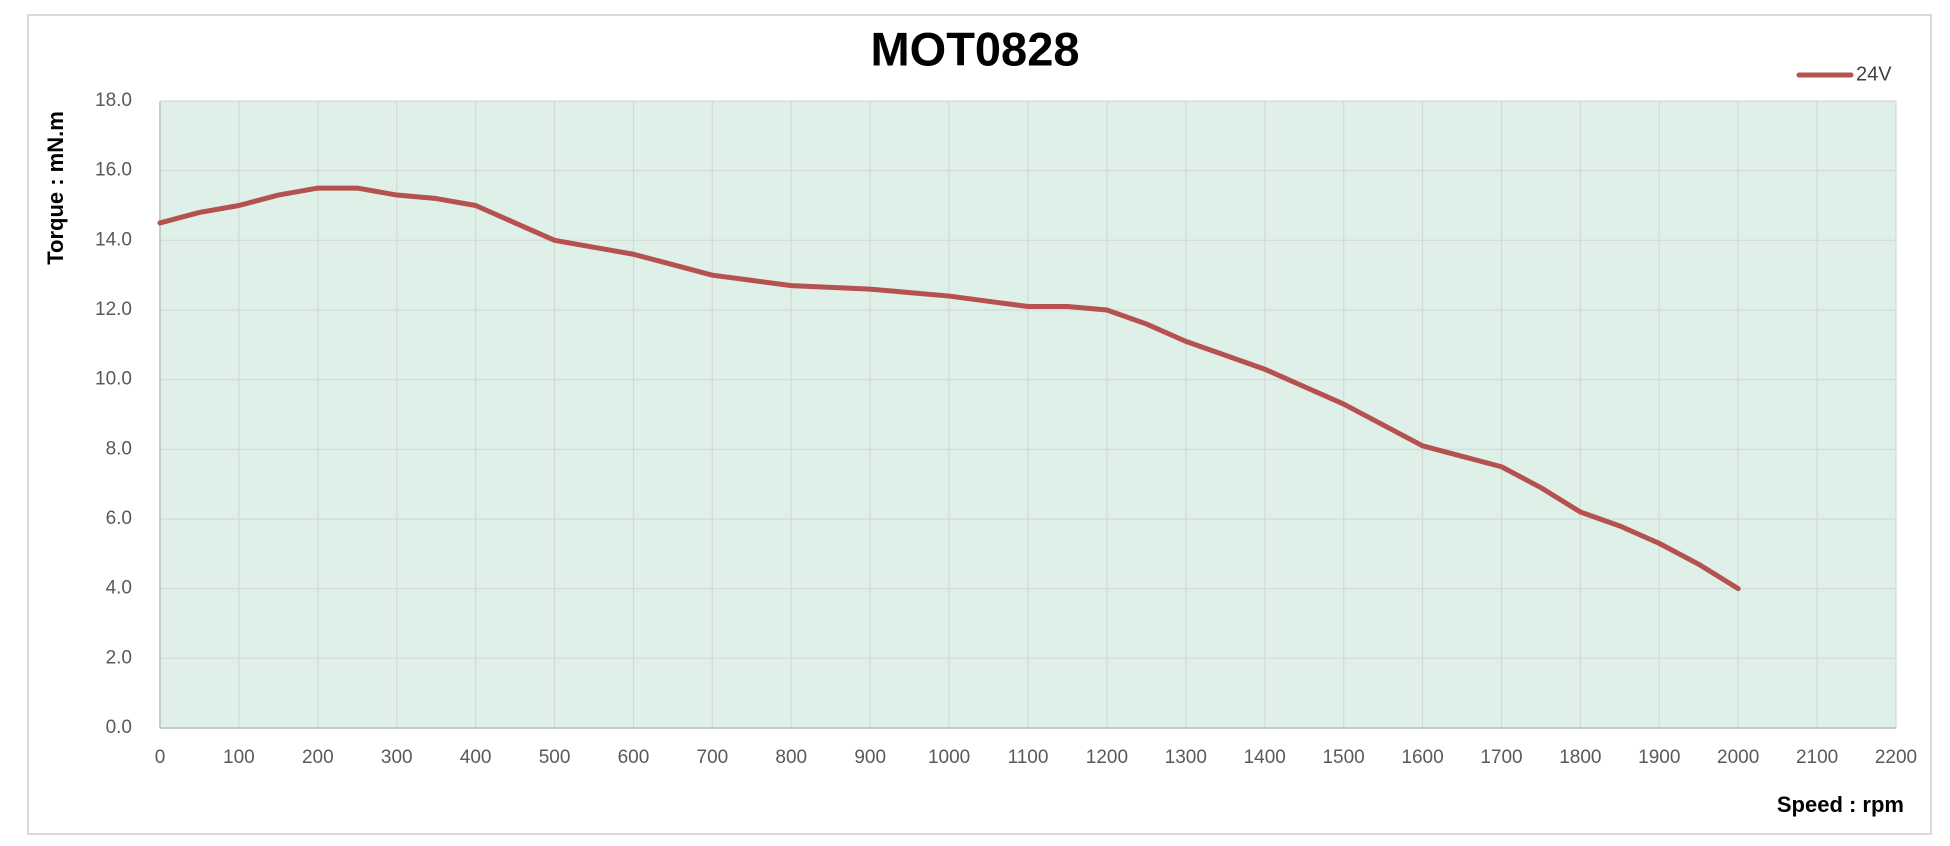 The image size is (1950, 846). What do you see at coordinates (1186, 757) in the screenshot?
I see `x-tick-label: 1300` at bounding box center [1186, 757].